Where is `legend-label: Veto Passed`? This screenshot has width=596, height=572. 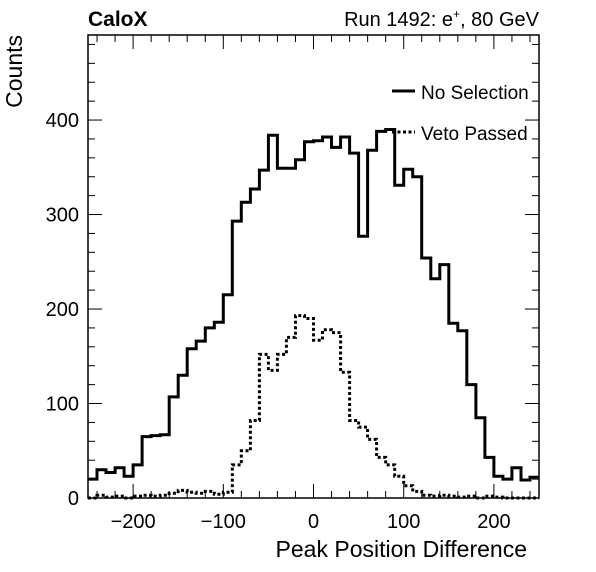
legend-label: Veto Passed is located at coordinates (474, 134).